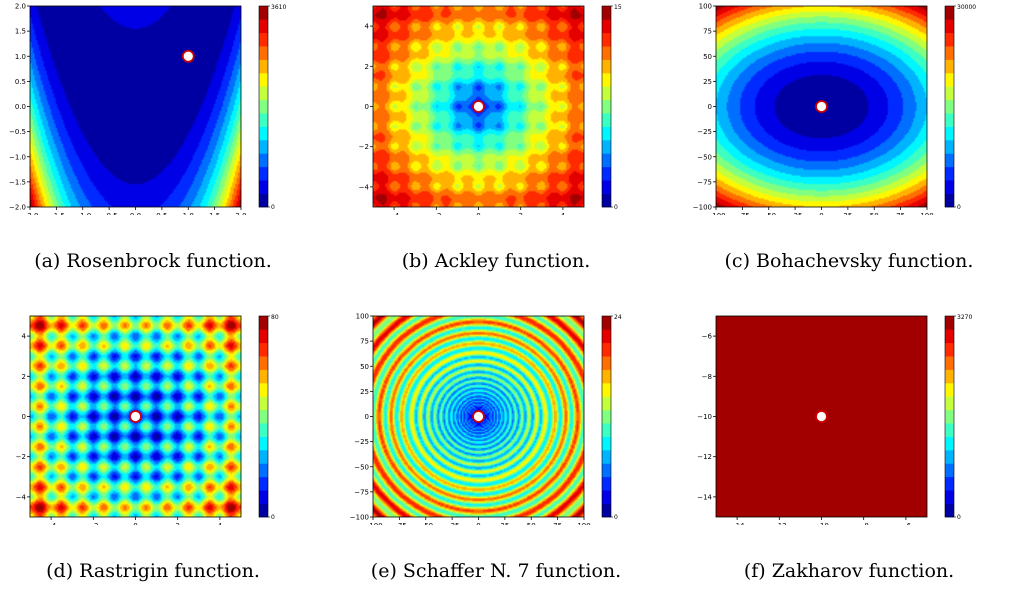 The width and height of the screenshot is (1016, 596). I want to click on y-tick-label: −2.0, so click(17, 208).